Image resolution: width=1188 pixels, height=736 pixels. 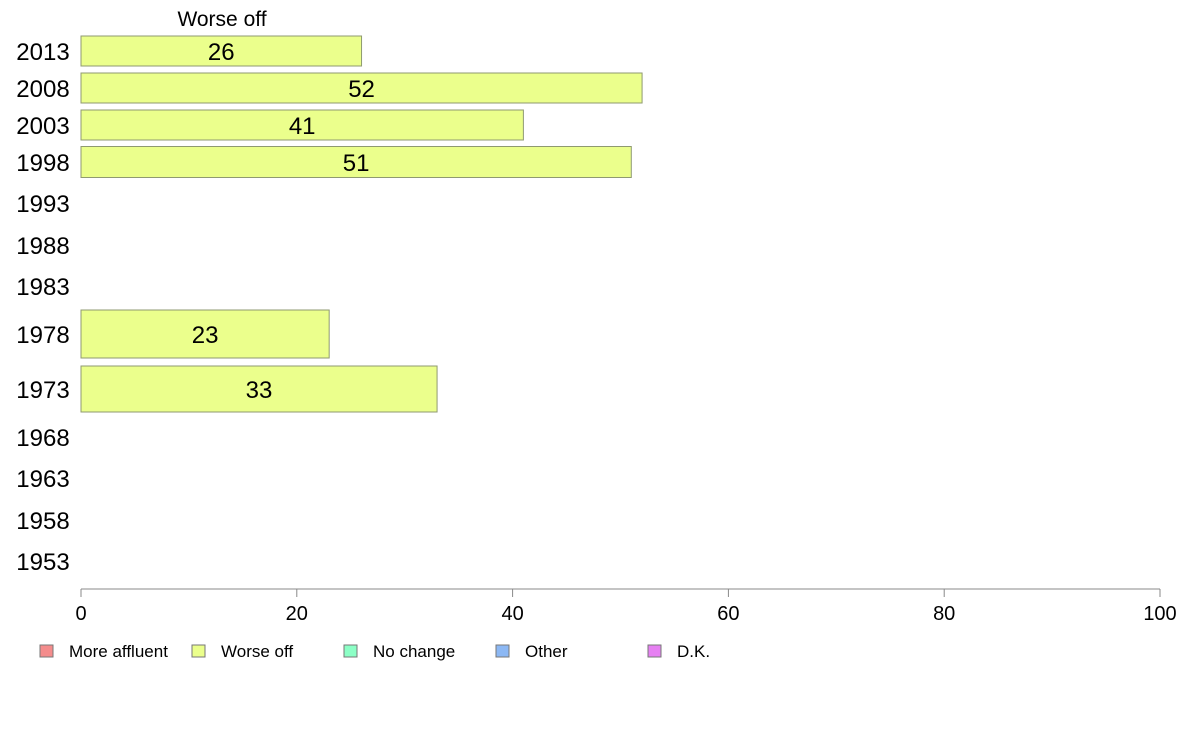 What do you see at coordinates (42, 521) in the screenshot?
I see `year-label-1958: 1958` at bounding box center [42, 521].